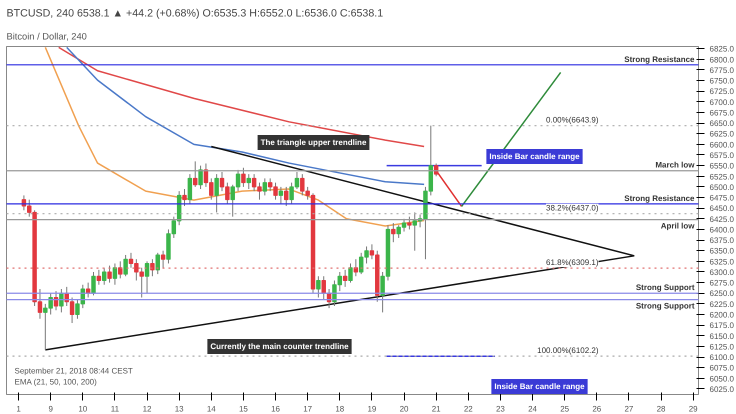 This screenshot has height=414, width=736. Describe the element at coordinates (722, 59) in the screenshot. I see `y-tick-label: 6800.0` at that location.